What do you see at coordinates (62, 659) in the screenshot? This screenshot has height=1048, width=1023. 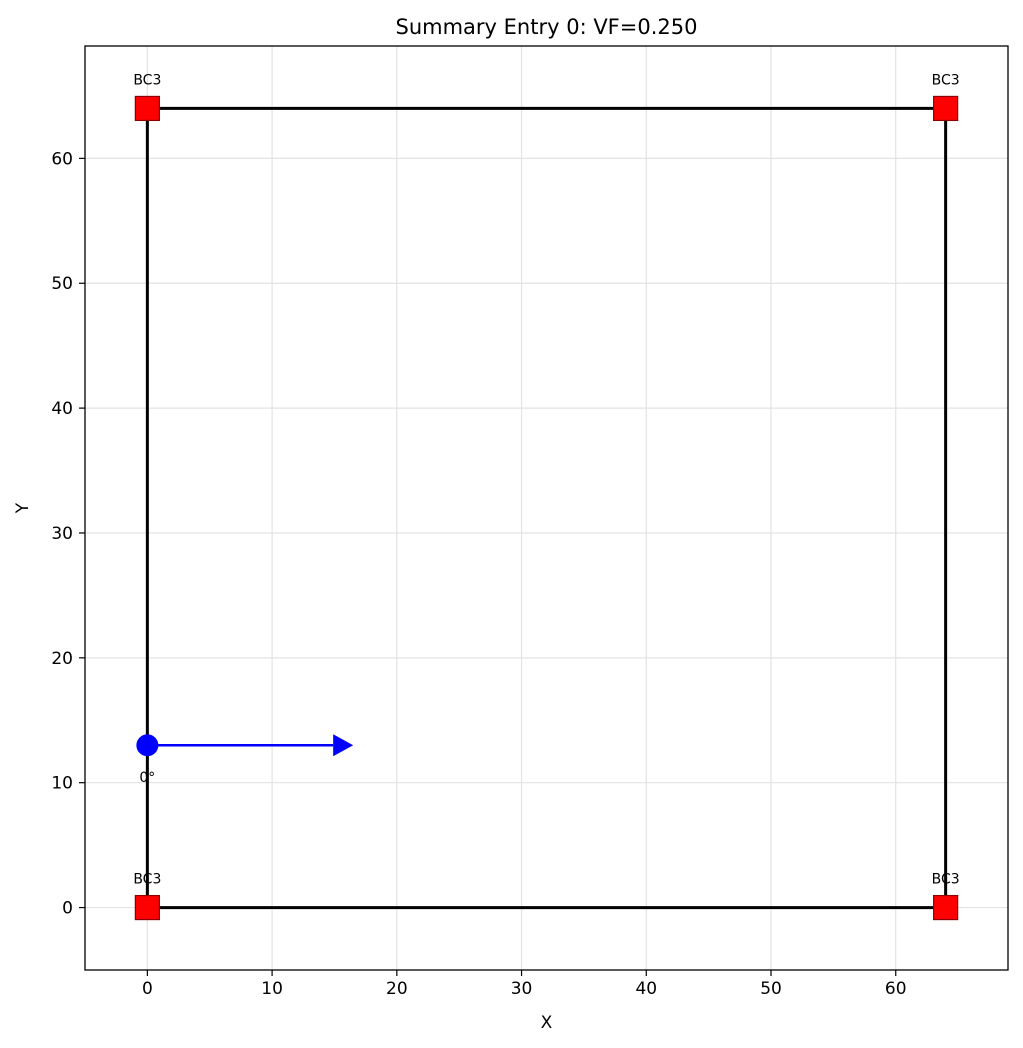 I see `y-tick-label: 20` at bounding box center [62, 659].